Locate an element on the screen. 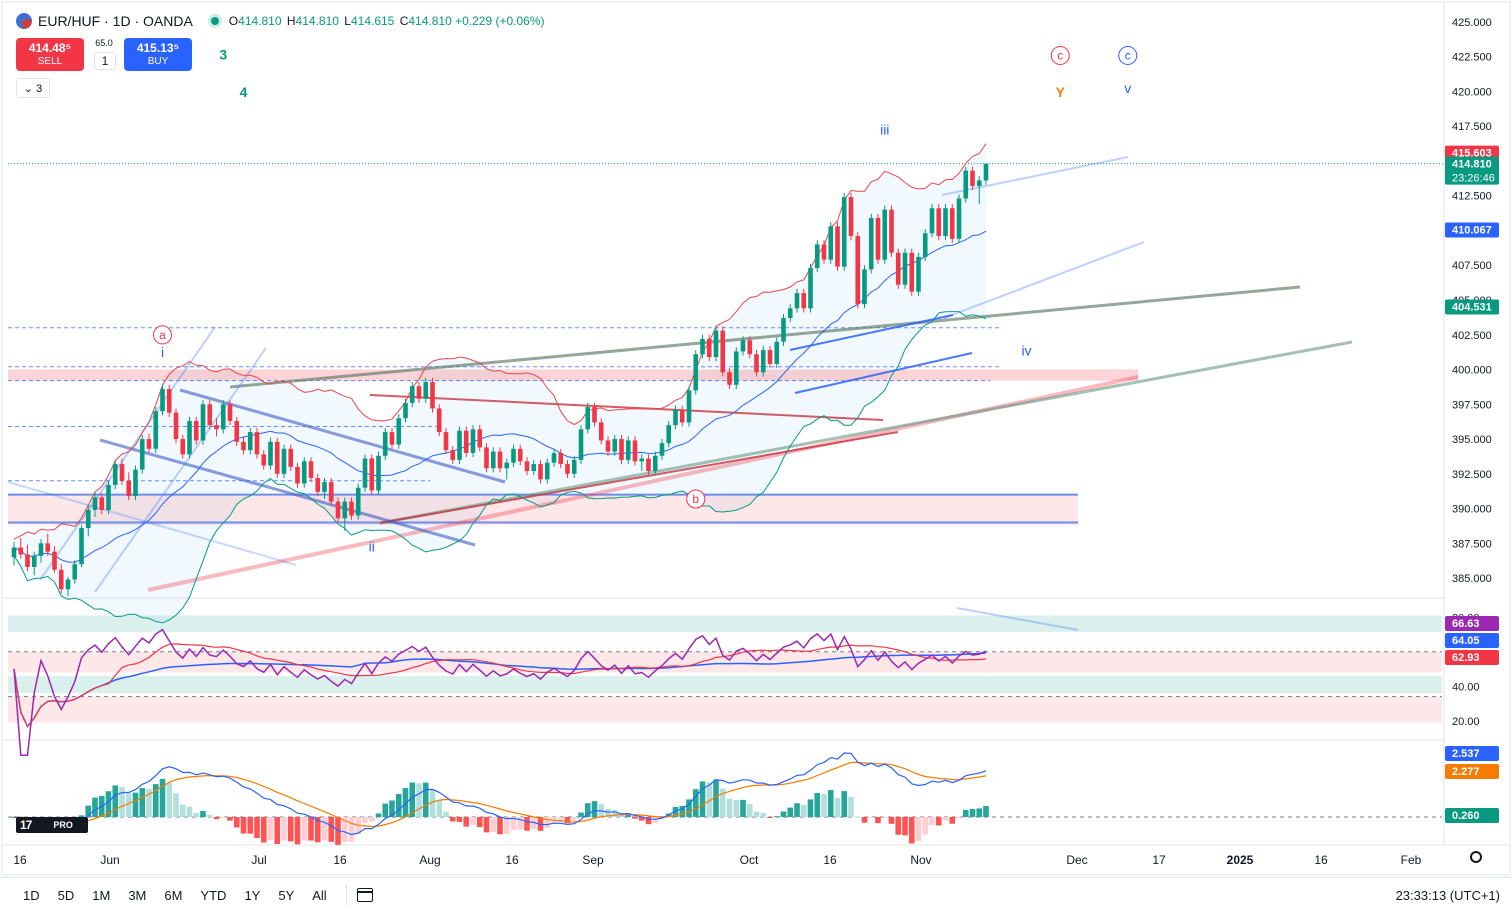  sell-button: 414.48⁵ SELL is located at coordinates (50, 54).